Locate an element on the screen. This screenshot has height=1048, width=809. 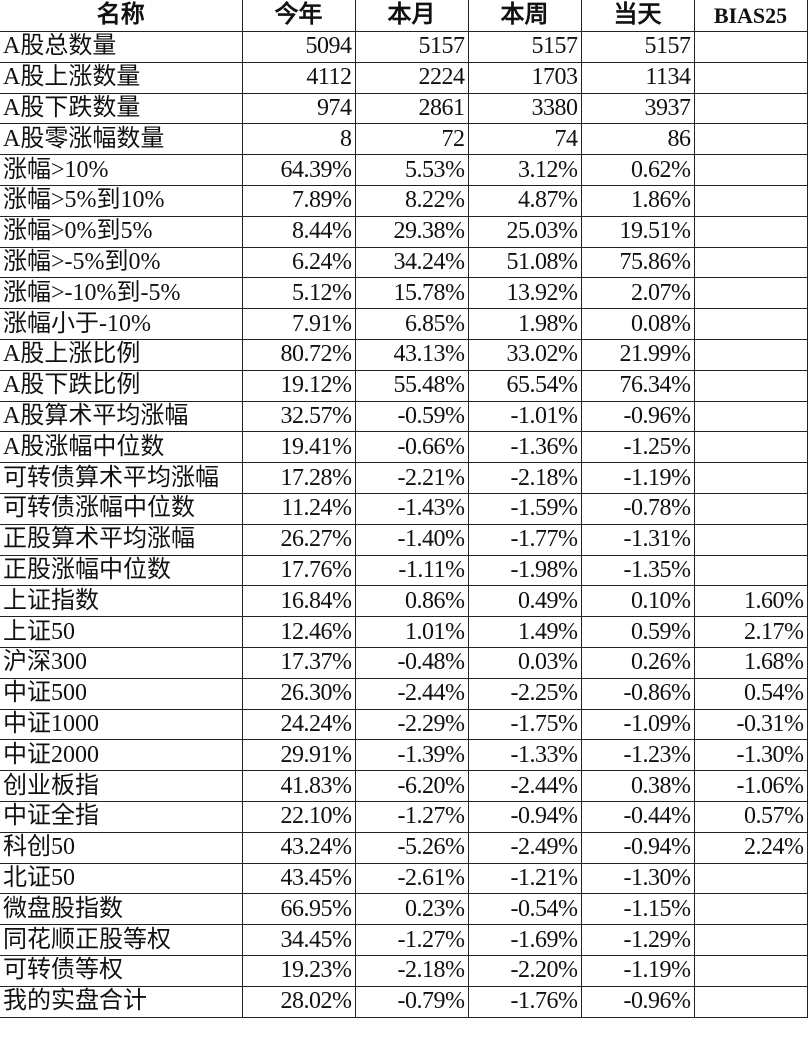
cell-year: 34.45% is located at coordinates (298, 940).